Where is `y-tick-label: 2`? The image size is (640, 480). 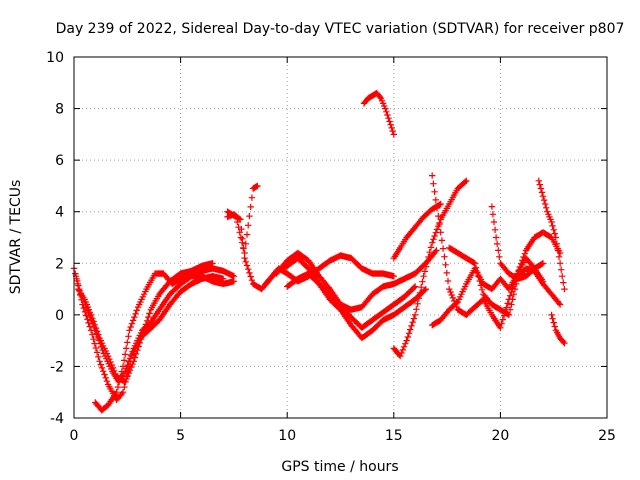
y-tick-label: 2 is located at coordinates (59, 264).